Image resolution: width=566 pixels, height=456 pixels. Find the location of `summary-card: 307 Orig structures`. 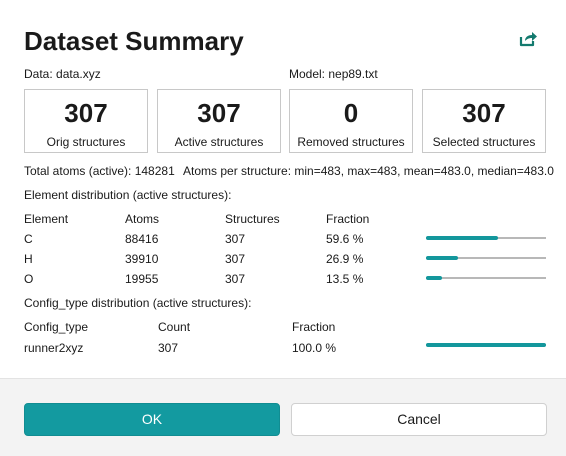

summary-card: 307 Orig structures is located at coordinates (86, 121).